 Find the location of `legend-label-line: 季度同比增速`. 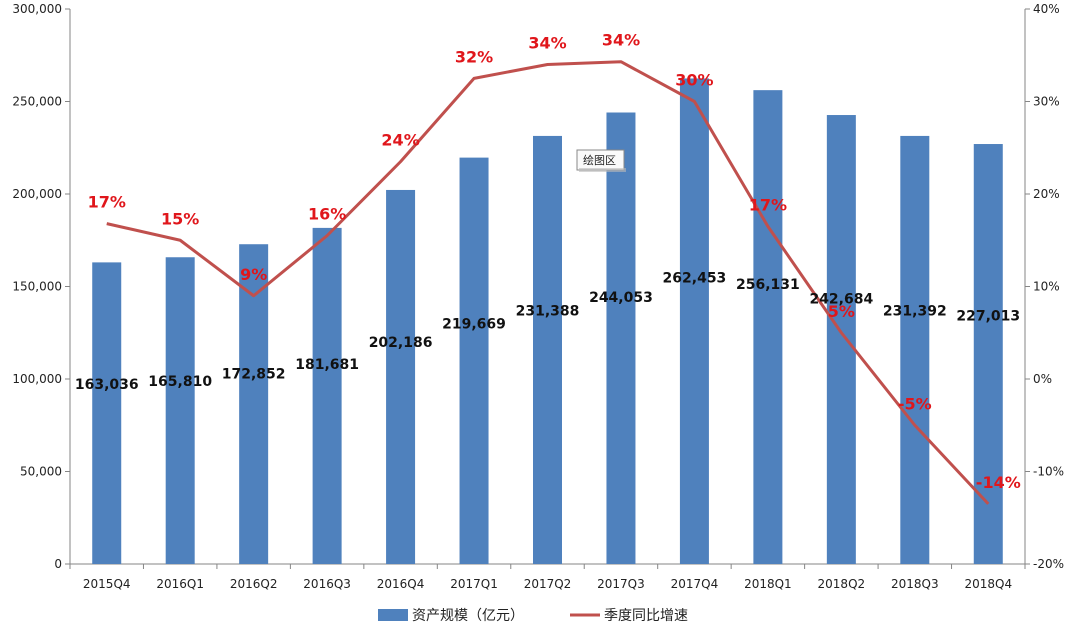

legend-label-line: 季度同比增速 is located at coordinates (646, 616).